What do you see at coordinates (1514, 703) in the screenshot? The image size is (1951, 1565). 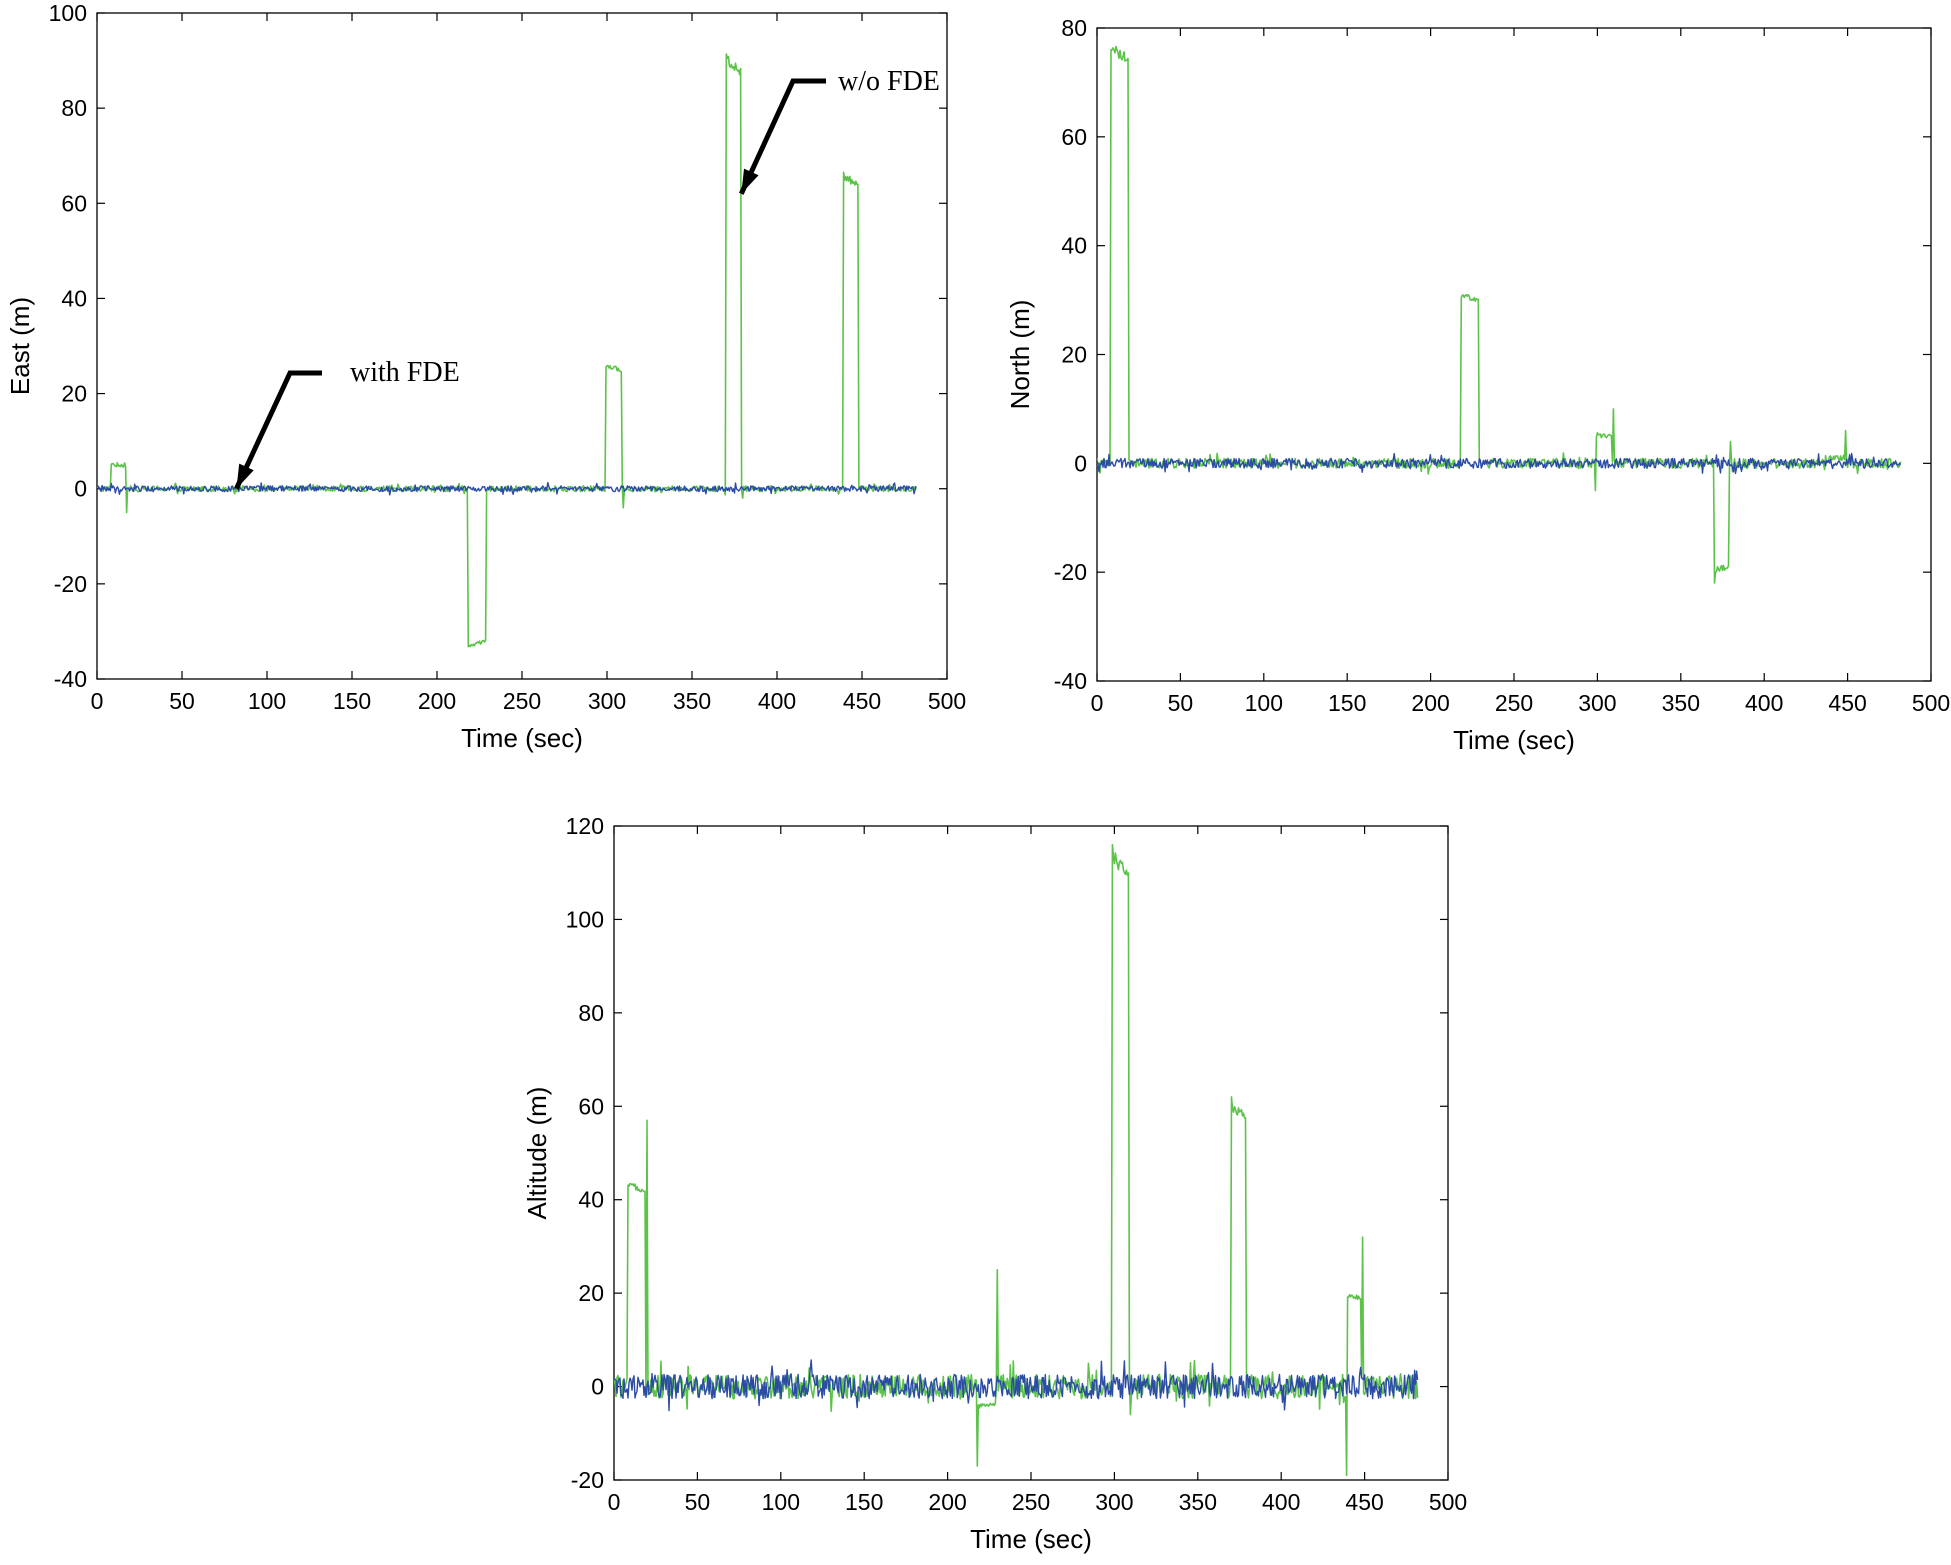 I see `north-x-tick-label: 250` at bounding box center [1514, 703].